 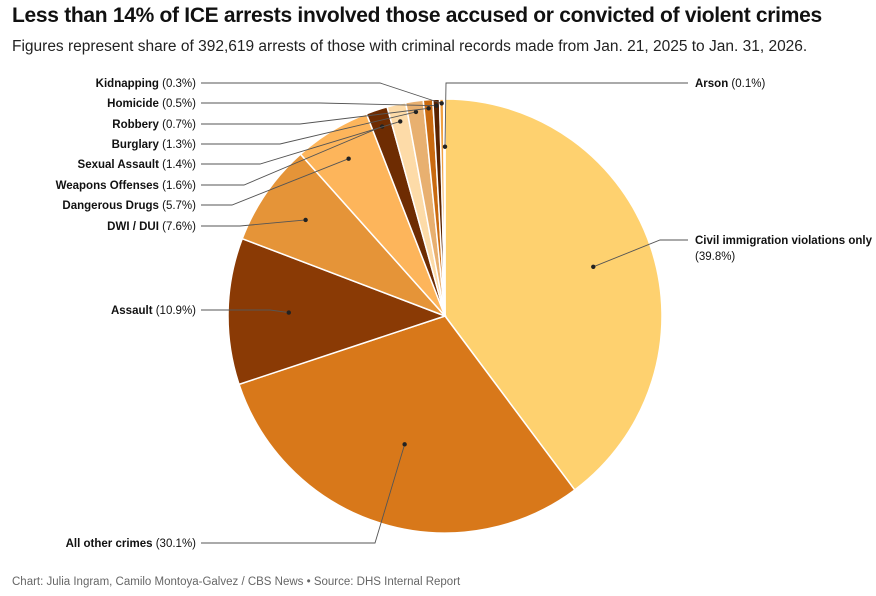 What do you see at coordinates (177, 104) in the screenshot?
I see `slice-label-value: (0.5%)` at bounding box center [177, 104].